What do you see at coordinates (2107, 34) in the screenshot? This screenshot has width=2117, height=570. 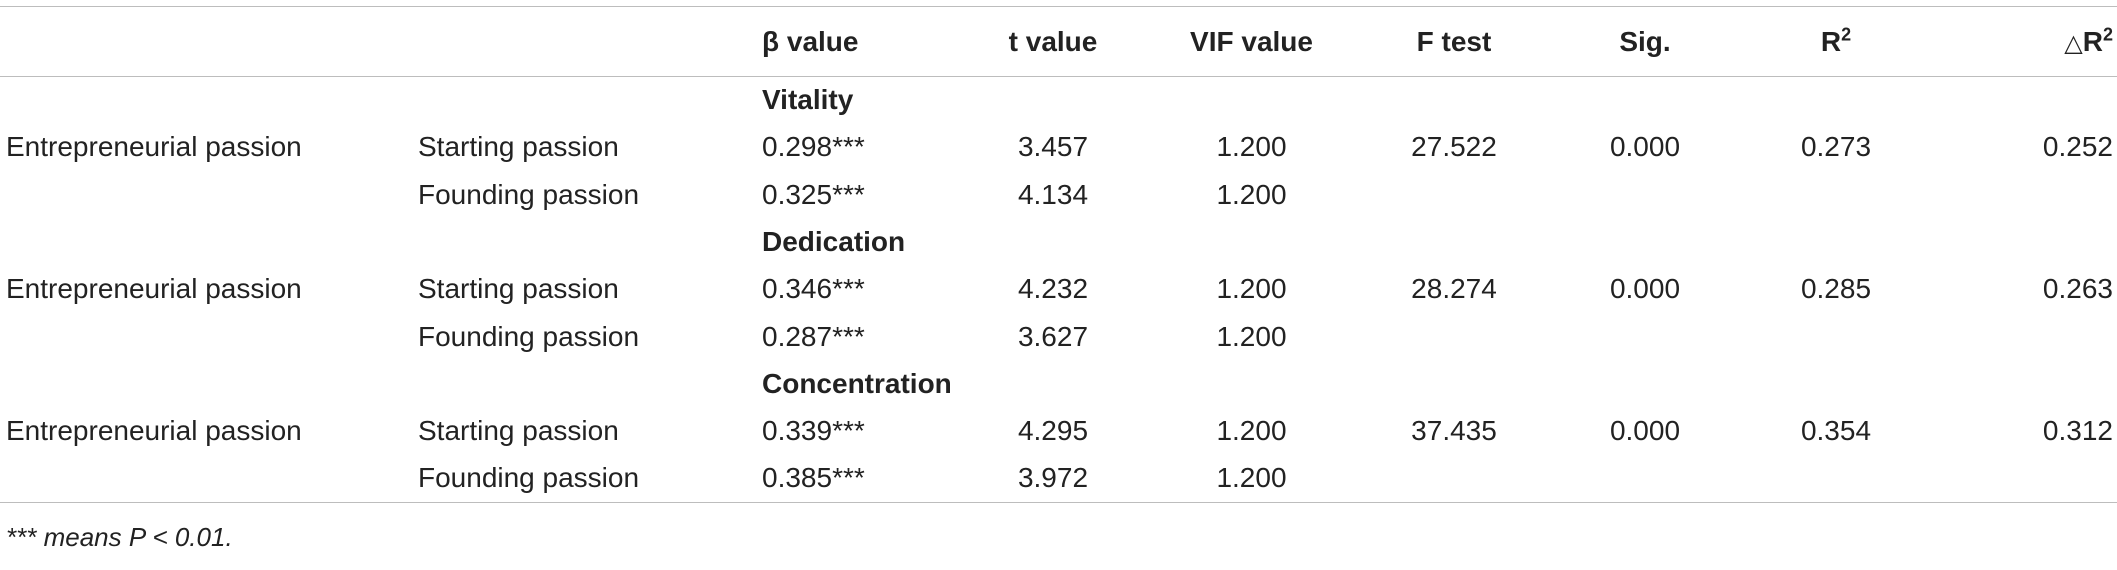 I see `header-dr2-sup: 2` at bounding box center [2107, 34].